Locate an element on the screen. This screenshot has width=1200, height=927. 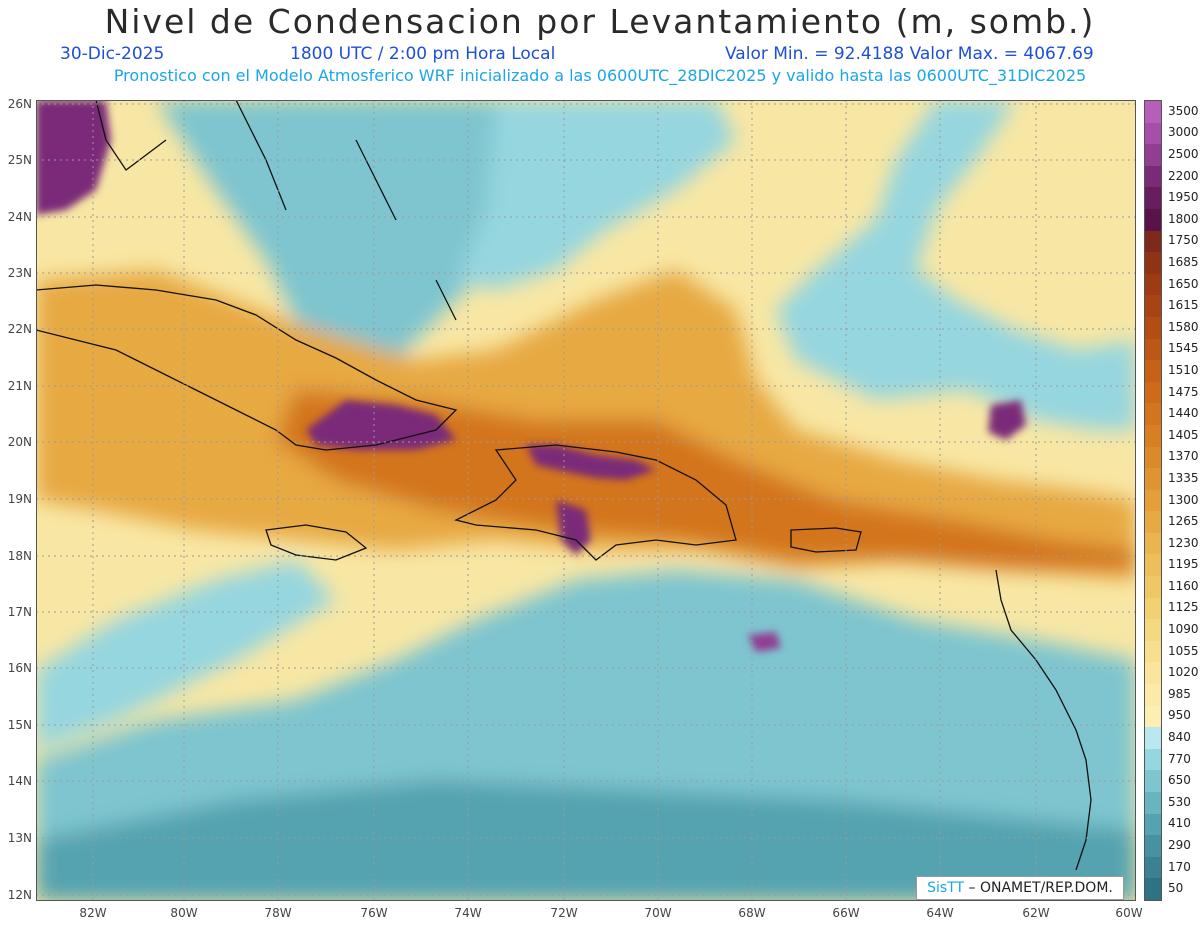
lat-label: 21N is located at coordinates (19, 386).